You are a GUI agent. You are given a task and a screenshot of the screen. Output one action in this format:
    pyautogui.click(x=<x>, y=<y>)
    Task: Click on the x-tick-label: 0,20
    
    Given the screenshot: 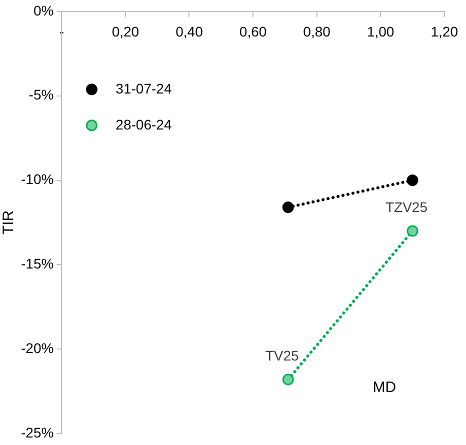 What is the action you would take?
    pyautogui.click(x=126, y=32)
    